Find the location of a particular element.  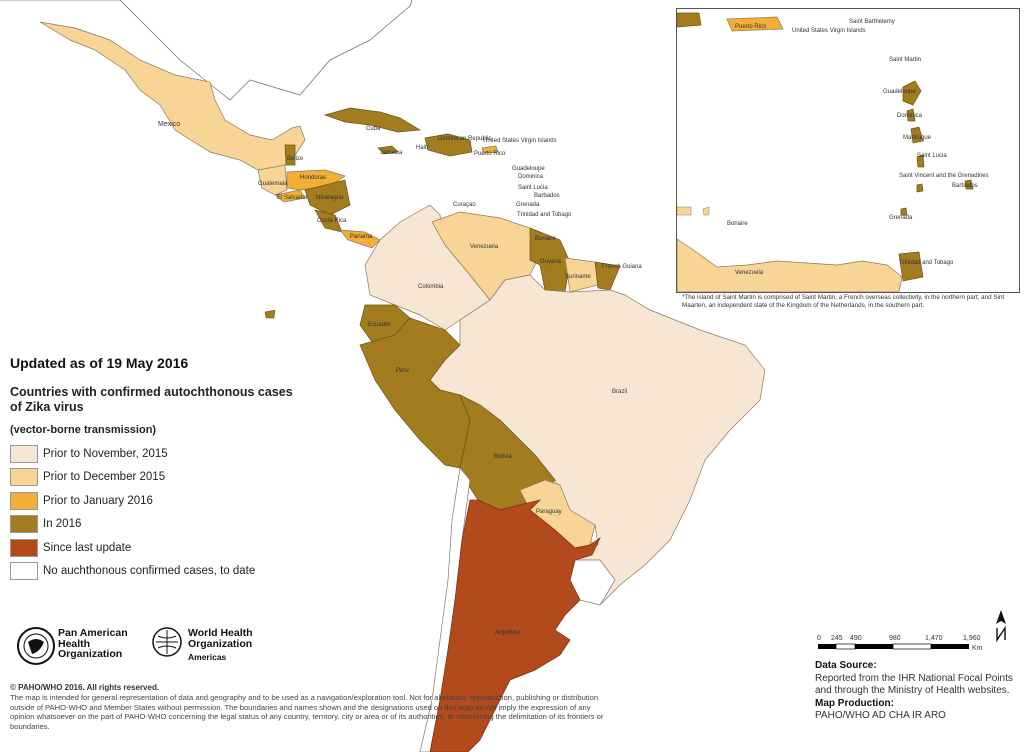

label-haiti: Haiti is located at coordinates (422, 148).